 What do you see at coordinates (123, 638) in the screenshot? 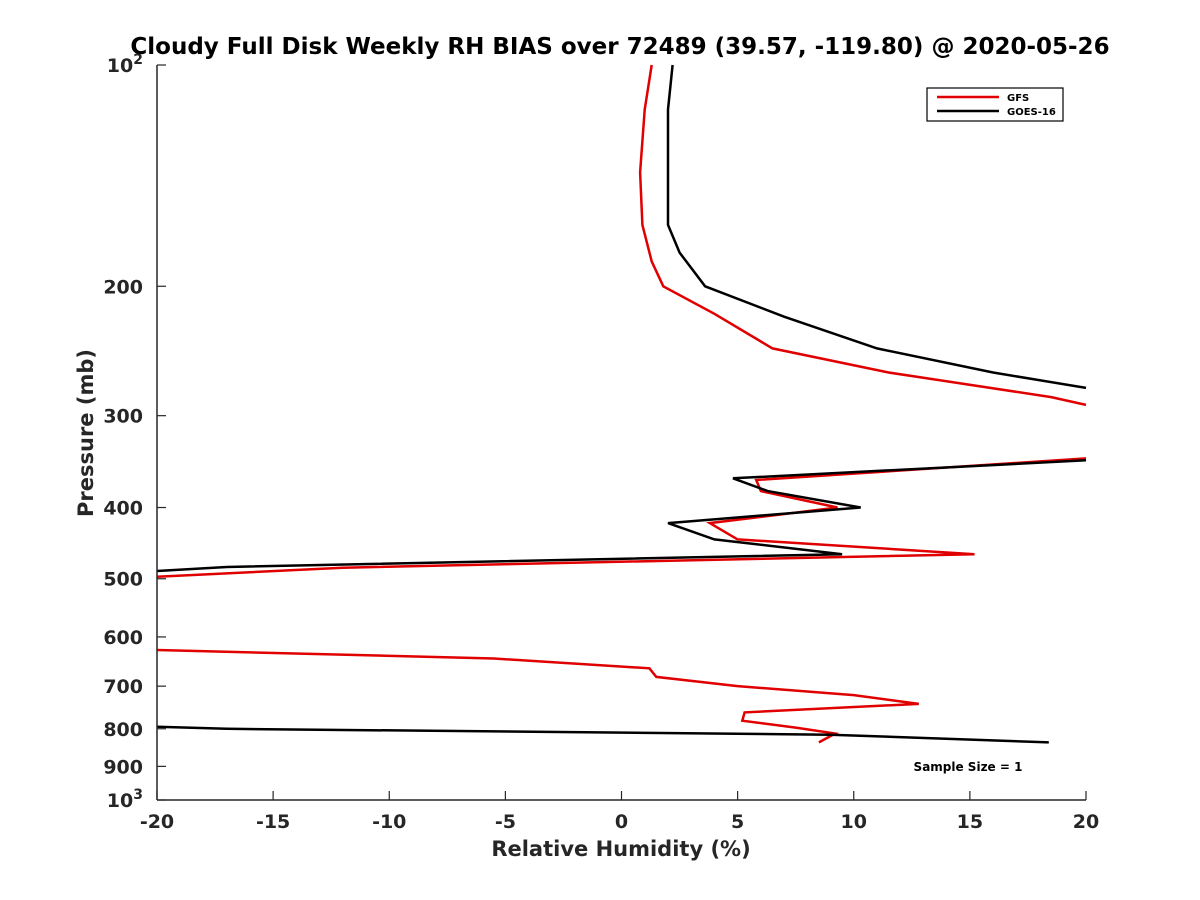
I see `y-tick-label: 600` at bounding box center [123, 638].